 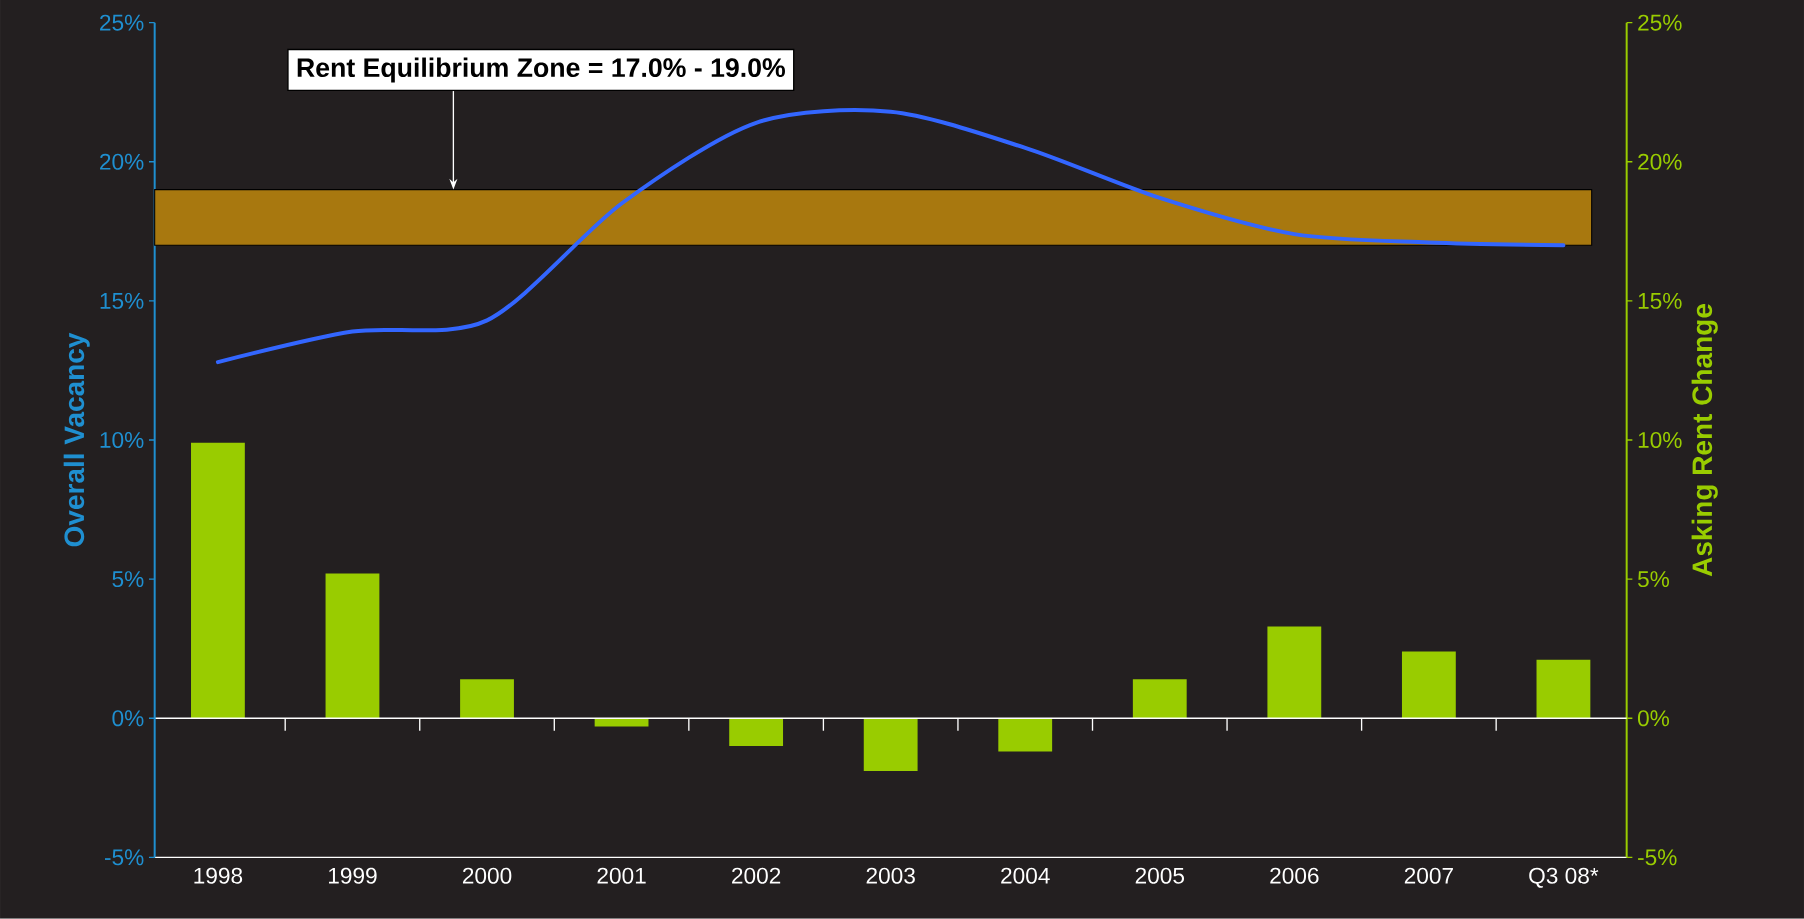 What do you see at coordinates (1653, 579) in the screenshot?
I see `y2-tick-label: 5%` at bounding box center [1653, 579].